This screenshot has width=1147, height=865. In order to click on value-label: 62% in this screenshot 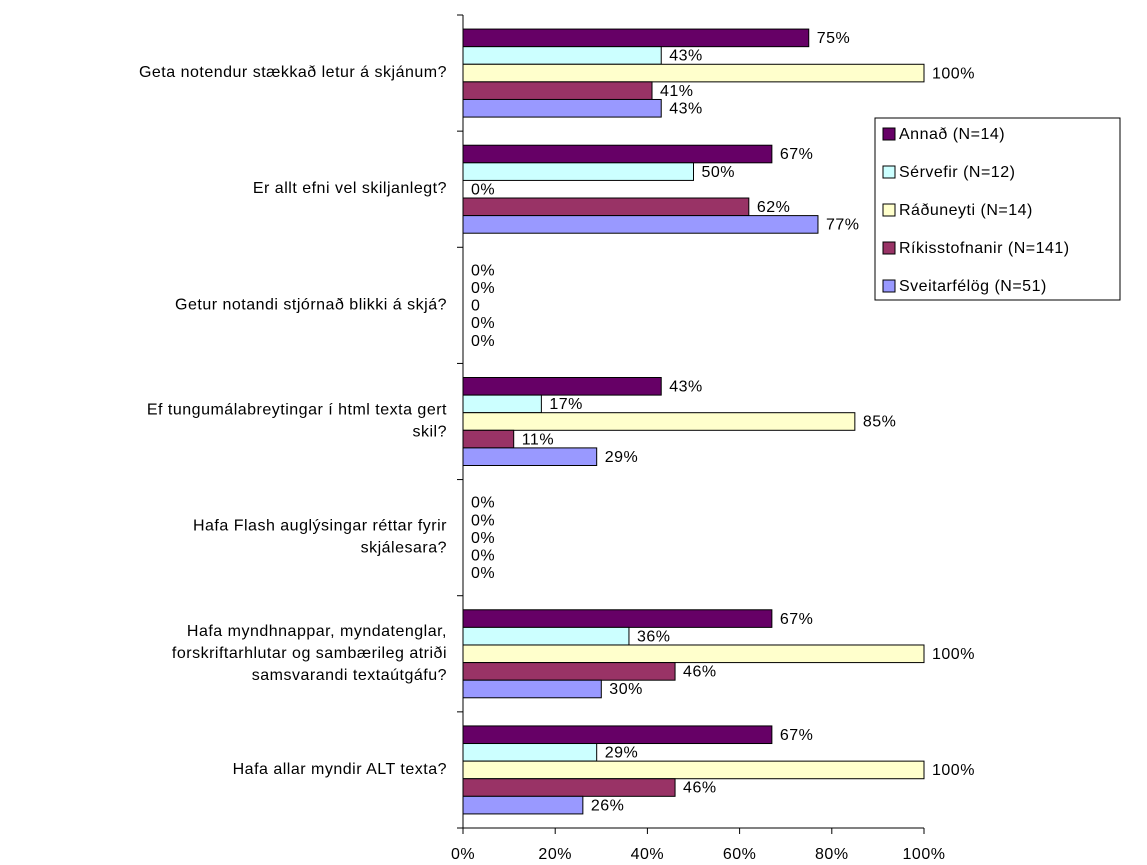, I will do `click(774, 207)`.